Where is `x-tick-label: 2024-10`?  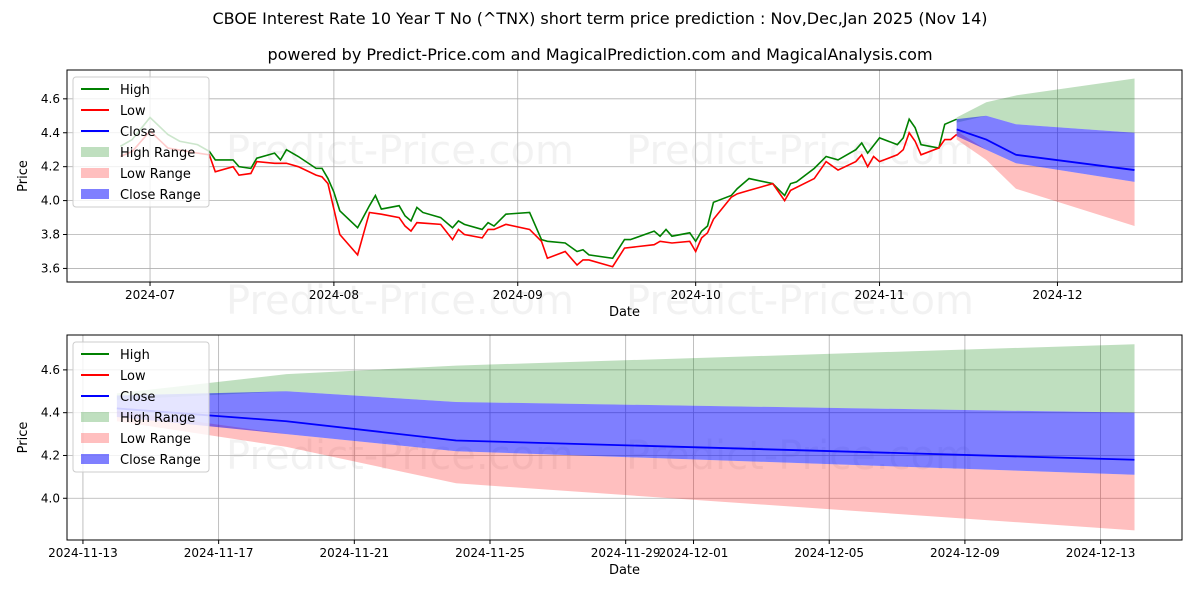 x-tick-label: 2024-10 is located at coordinates (696, 295).